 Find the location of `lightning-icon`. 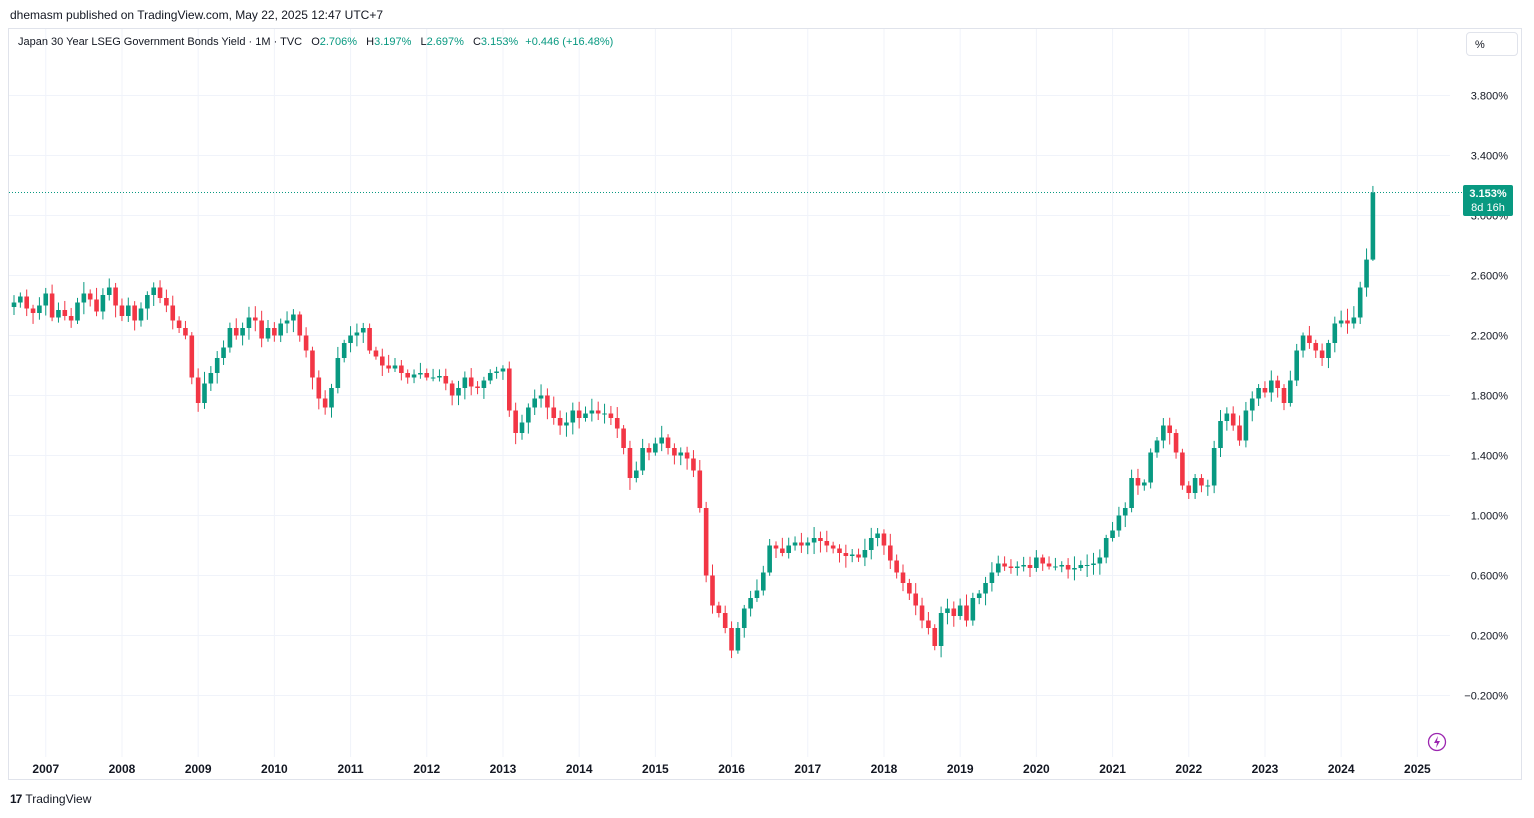

lightning-icon is located at coordinates (1437, 742).